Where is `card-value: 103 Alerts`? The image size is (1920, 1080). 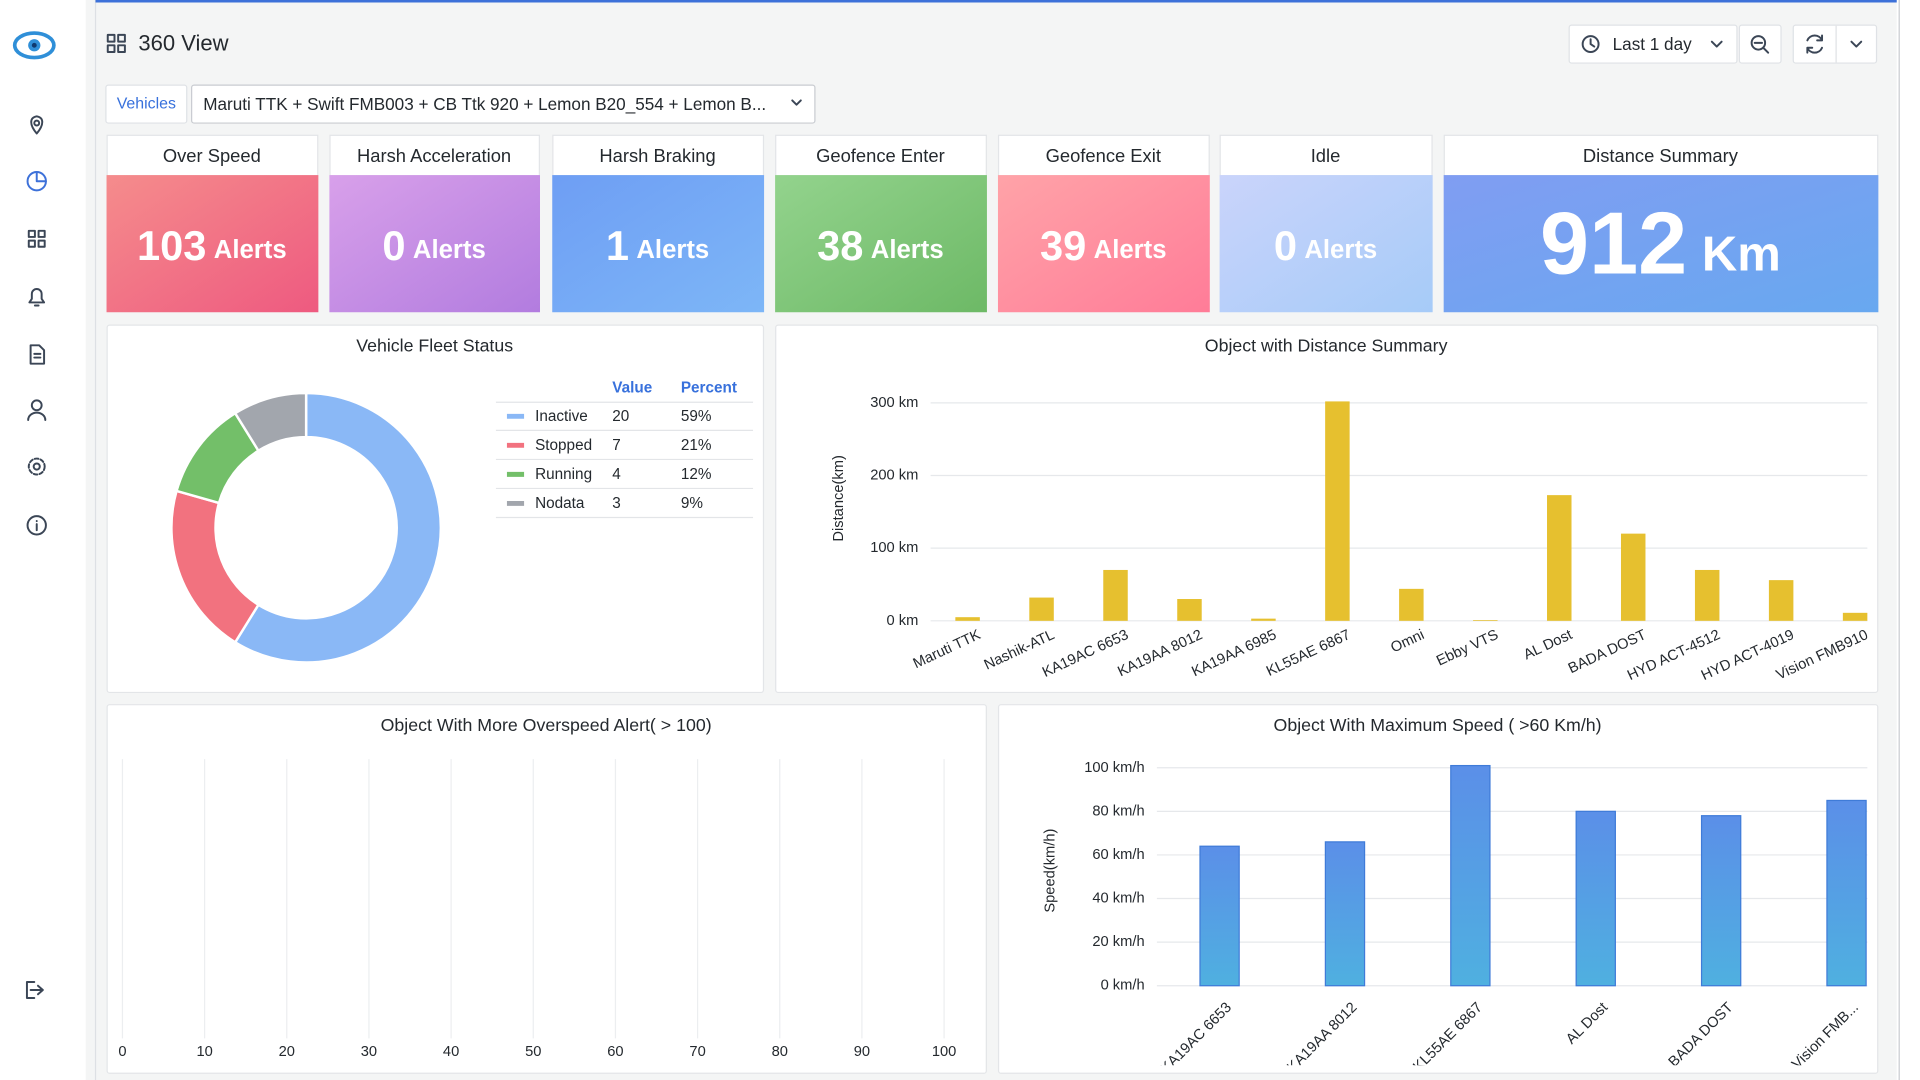 card-value: 103 Alerts is located at coordinates (212, 244).